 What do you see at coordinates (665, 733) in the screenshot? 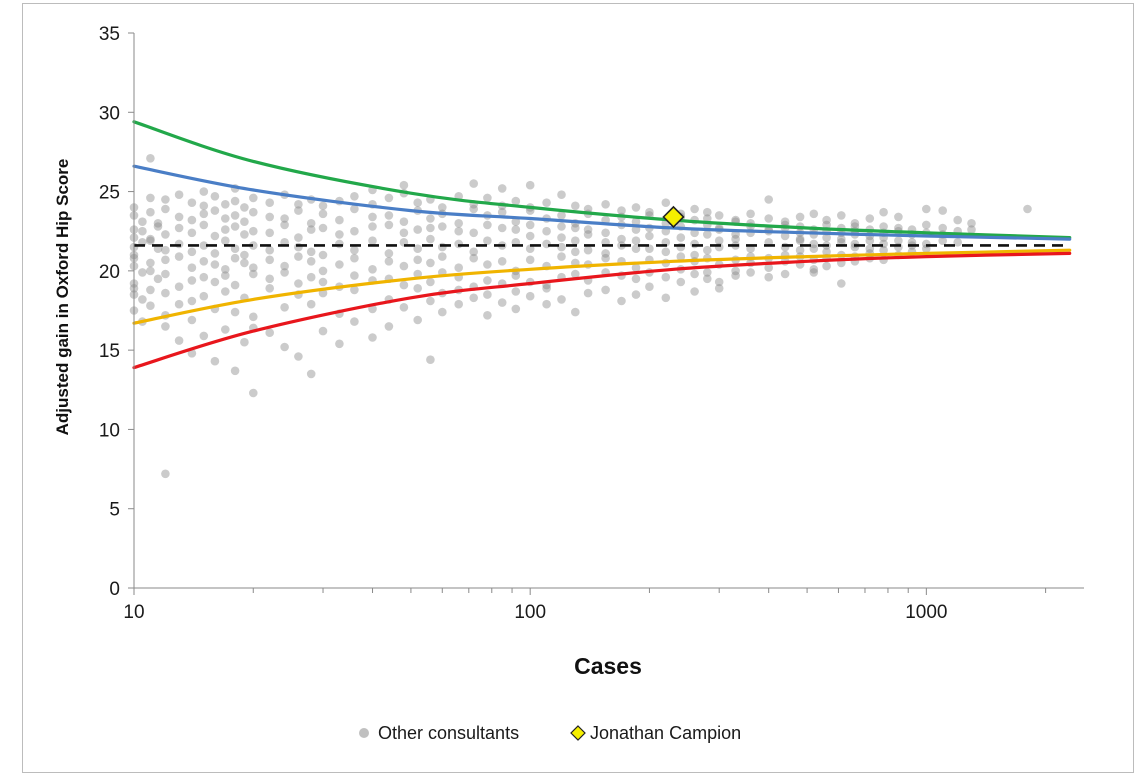
I see `legend-label-jonathan-campion: Jonathan Campion` at bounding box center [665, 733].